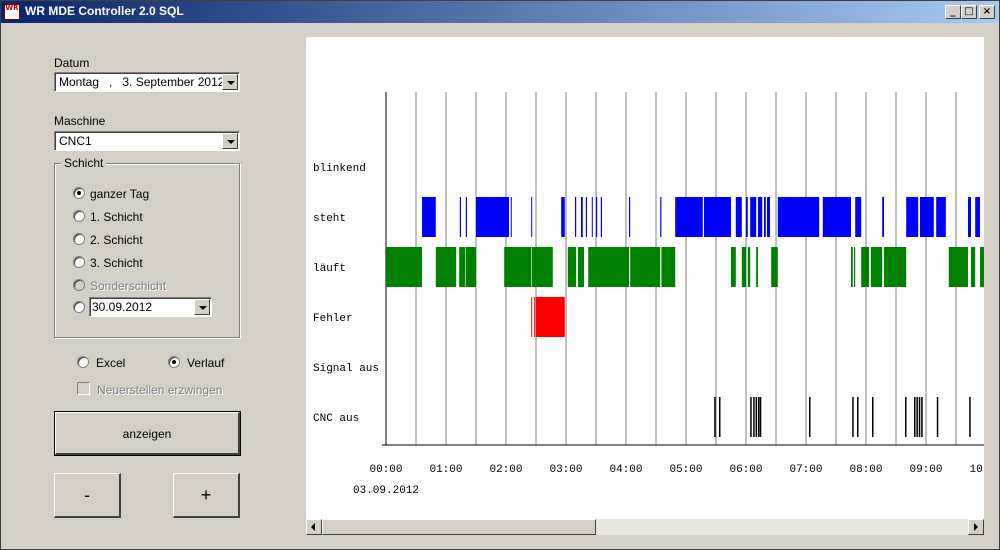 This screenshot has width=1000, height=550. What do you see at coordinates (174, 362) in the screenshot?
I see `radio-verlauf` at bounding box center [174, 362].